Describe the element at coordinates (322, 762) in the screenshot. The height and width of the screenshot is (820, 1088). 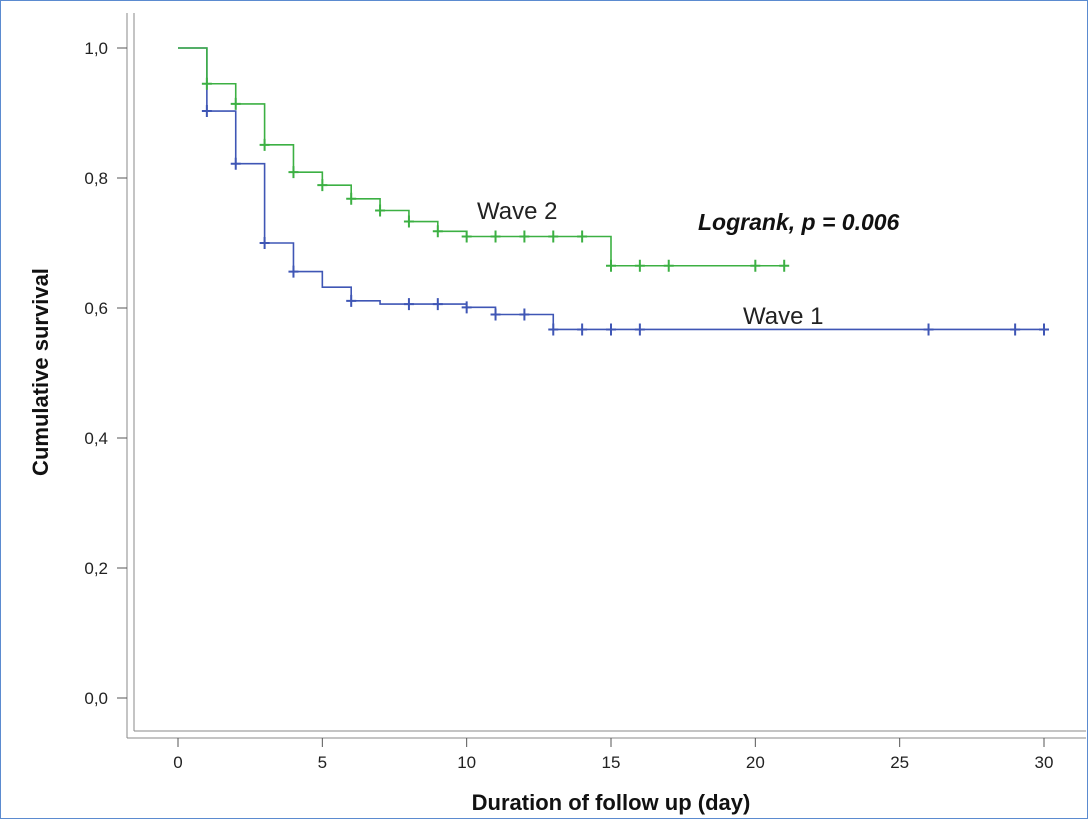
I see `x-tick-label: 5` at that location.